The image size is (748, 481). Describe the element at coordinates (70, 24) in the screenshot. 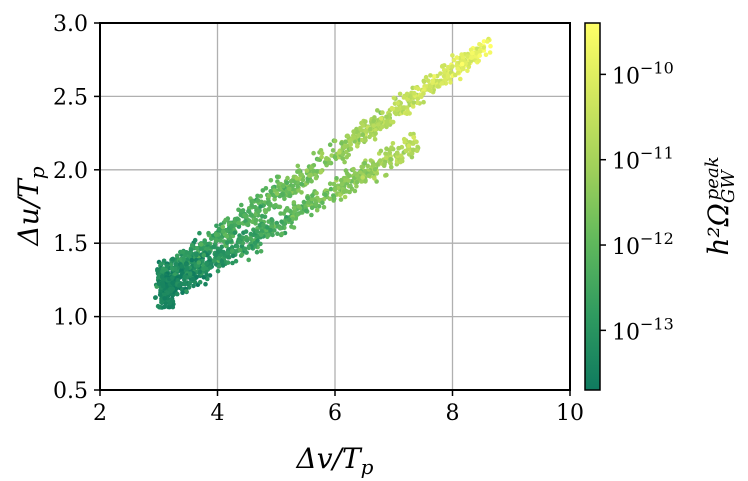

I see `y-tick-label: 3.0` at that location.